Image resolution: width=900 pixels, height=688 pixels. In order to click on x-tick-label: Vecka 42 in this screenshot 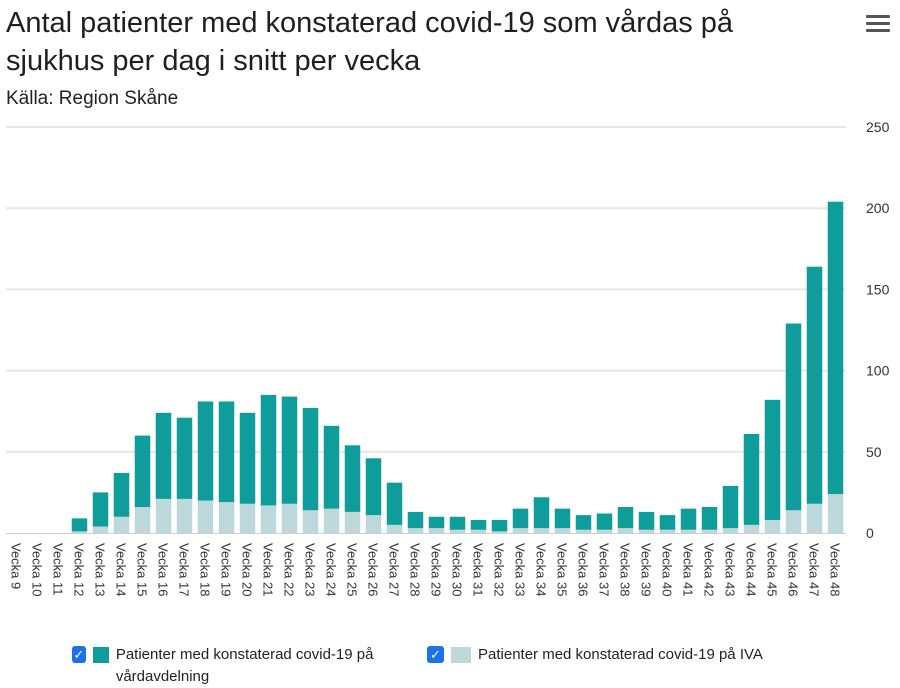, I will do `click(709, 570)`.